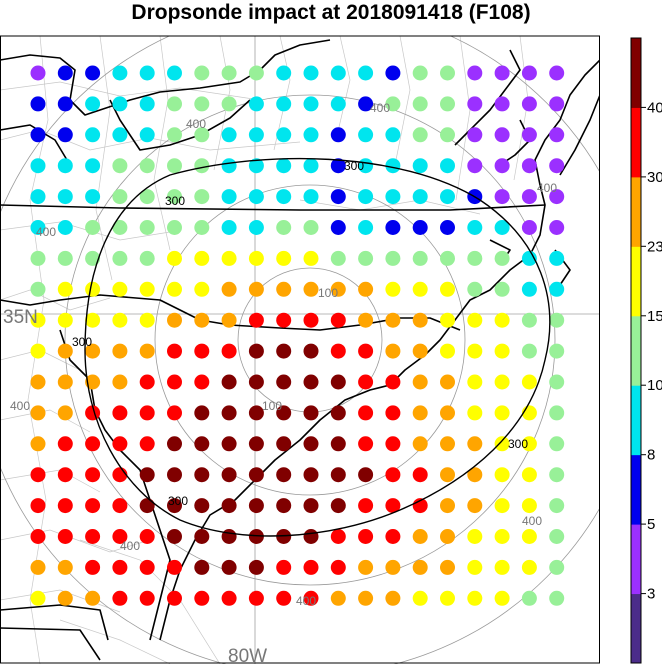  What do you see at coordinates (380, 108) in the screenshot?
I see `ring-label-9: 400` at bounding box center [380, 108].